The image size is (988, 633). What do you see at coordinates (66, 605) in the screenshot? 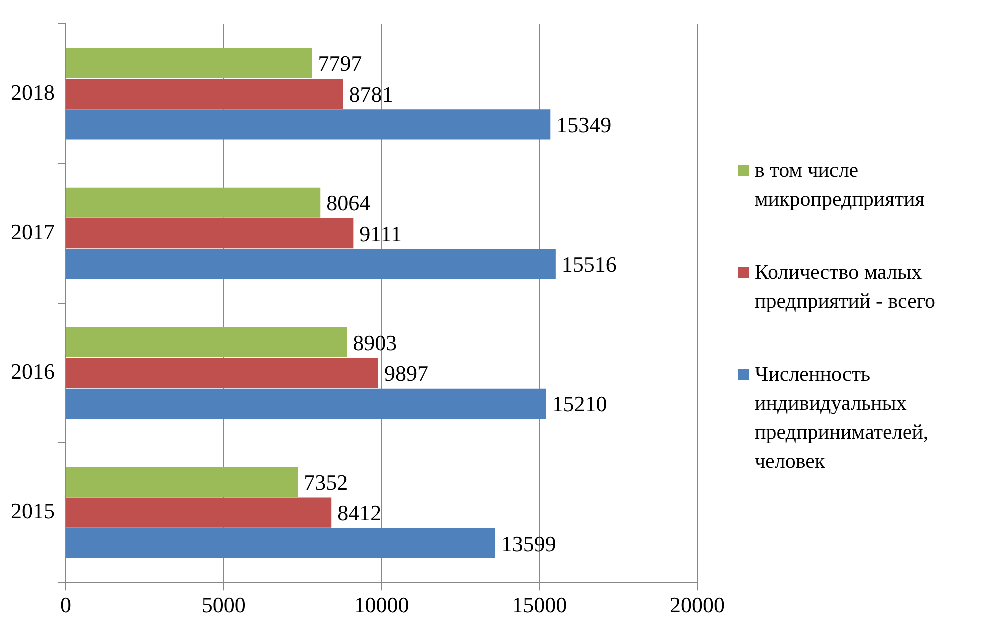
I see `x-tick-label: 0` at bounding box center [66, 605].